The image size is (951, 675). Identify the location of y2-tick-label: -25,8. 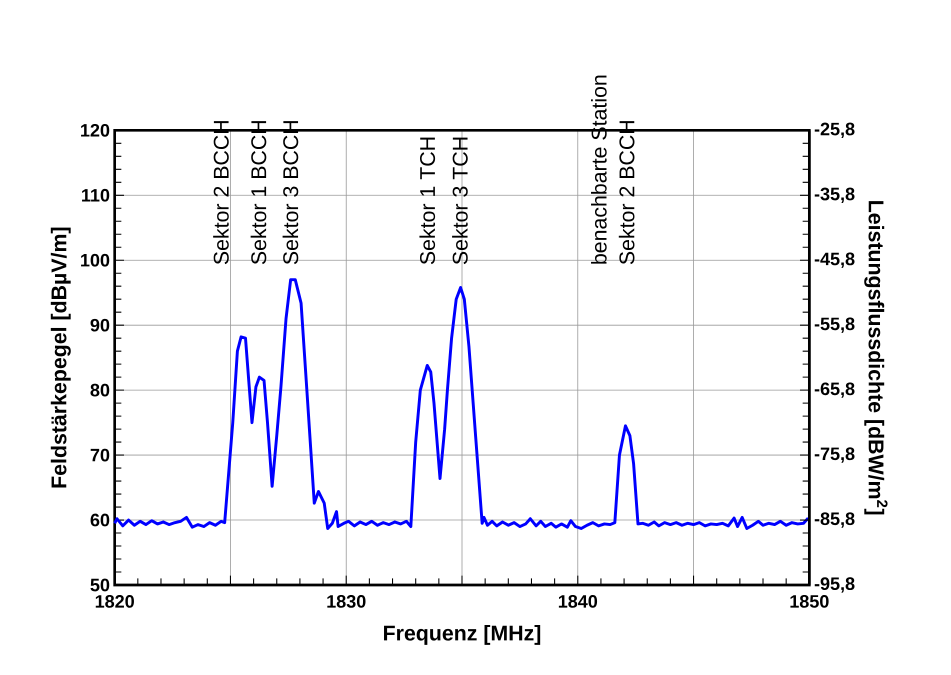
(834, 130).